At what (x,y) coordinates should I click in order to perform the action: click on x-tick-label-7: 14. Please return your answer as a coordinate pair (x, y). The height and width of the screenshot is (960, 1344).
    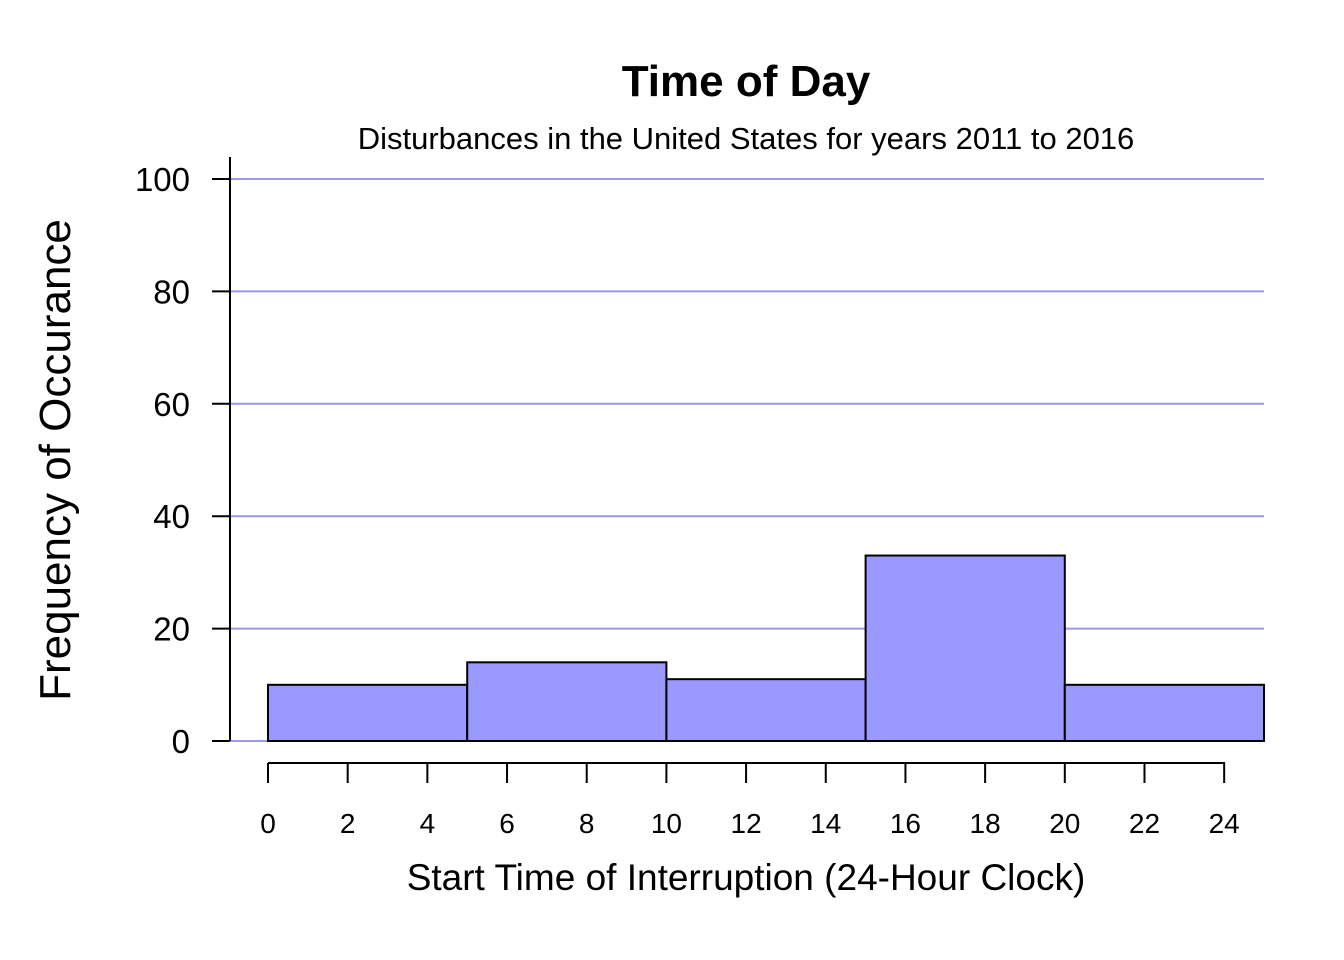
    Looking at the image, I should click on (825, 823).